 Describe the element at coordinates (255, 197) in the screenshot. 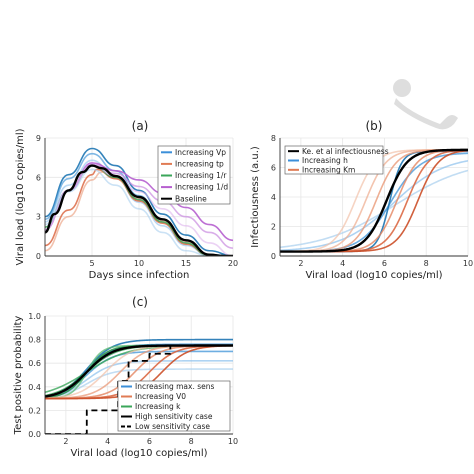

I see `y-axis-label: Infectiousness (a.u.)` at that location.